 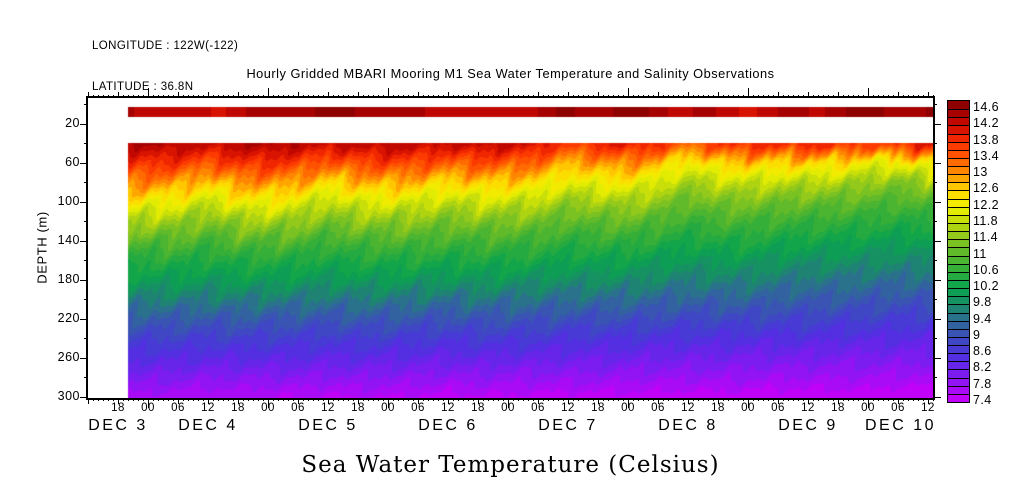 I want to click on y-axis-tick-label: 300, so click(x=68, y=396).